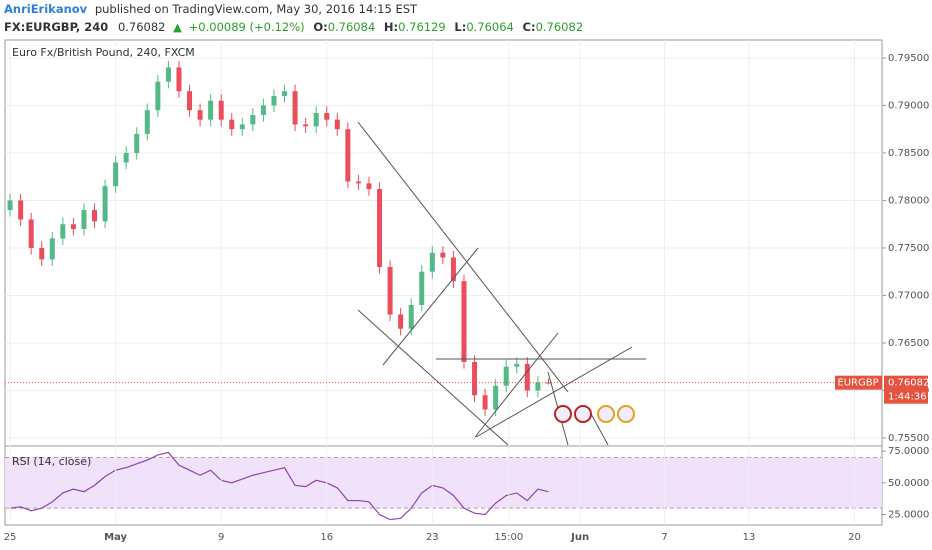 Image resolution: width=932 pixels, height=550 pixels. Describe the element at coordinates (854, 537) in the screenshot. I see `x-tick-label: 20` at that location.